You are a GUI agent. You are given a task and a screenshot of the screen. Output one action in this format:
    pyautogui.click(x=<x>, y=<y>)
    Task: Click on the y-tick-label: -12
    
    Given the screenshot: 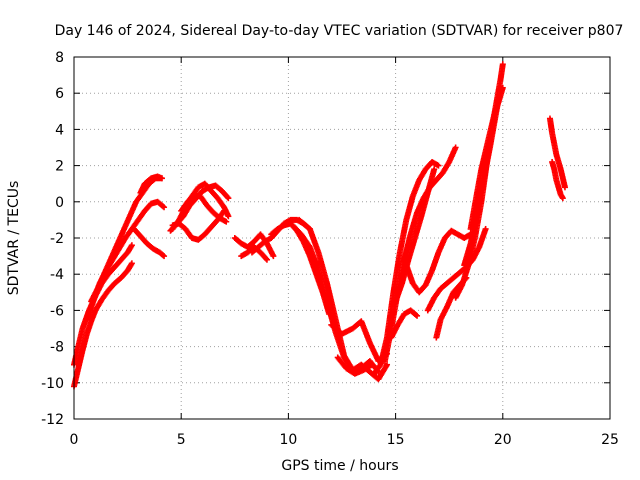 What is the action you would take?
    pyautogui.click(x=52, y=420)
    